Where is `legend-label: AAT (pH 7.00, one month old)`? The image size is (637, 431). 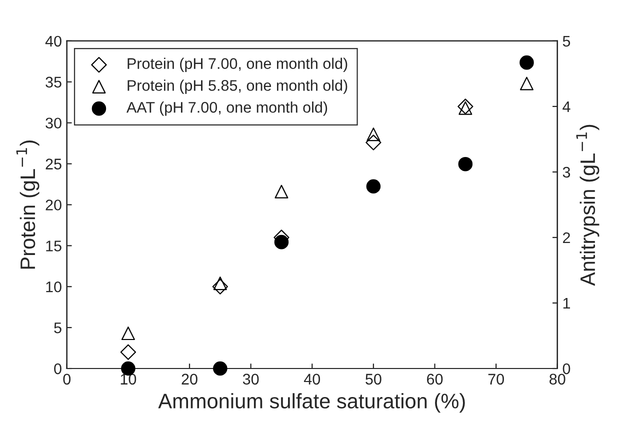
legend-label: AAT (pH 7.00, one month old) is located at coordinates (227, 109).